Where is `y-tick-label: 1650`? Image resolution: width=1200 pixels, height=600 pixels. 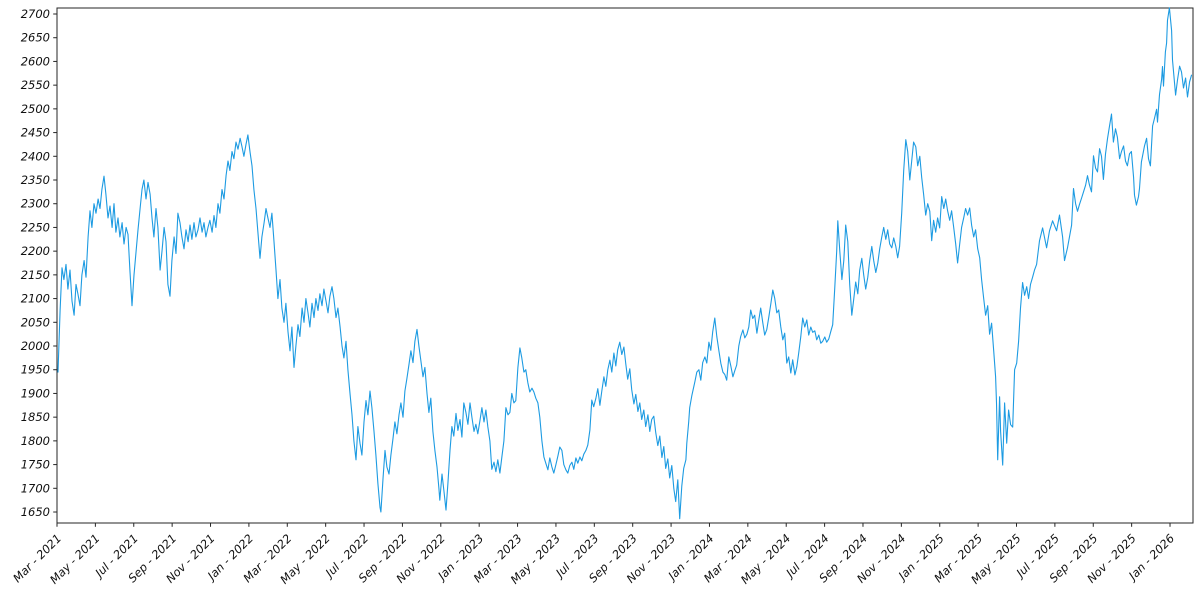 y-tick-label: 1650 is located at coordinates (35, 512).